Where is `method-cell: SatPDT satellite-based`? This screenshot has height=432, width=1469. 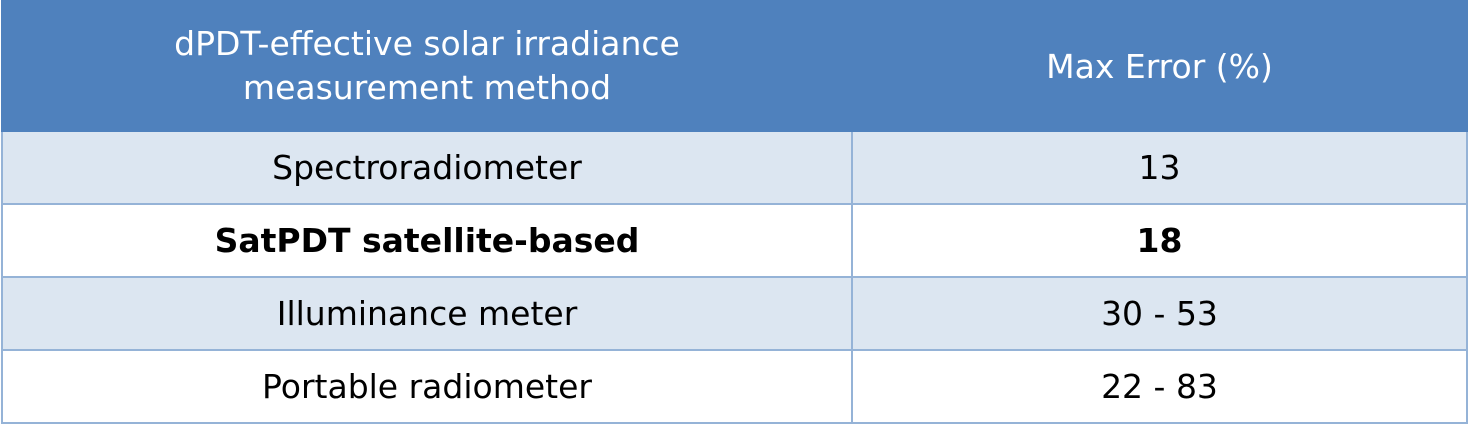
method-cell: SatPDT satellite-based is located at coordinates (427, 240).